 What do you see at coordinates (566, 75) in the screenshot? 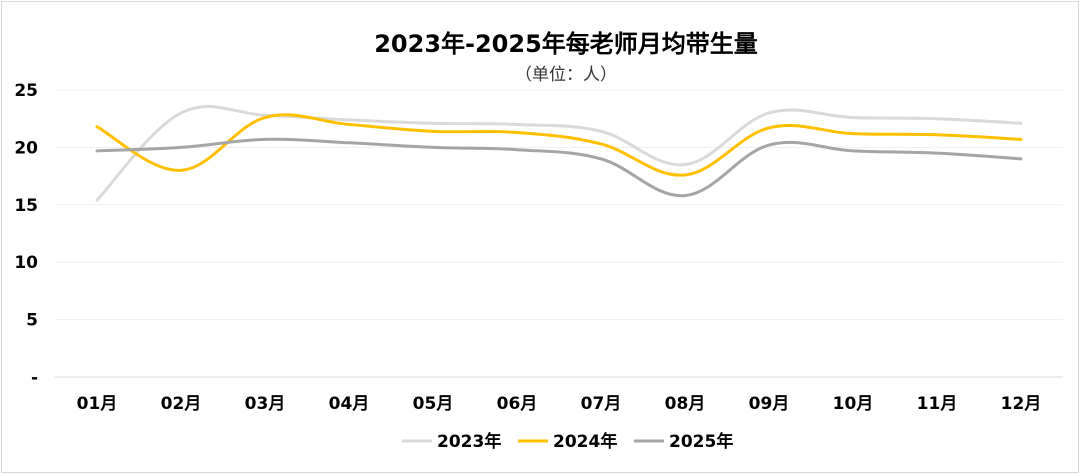
I see `chart-subtitle: （单位：人）` at bounding box center [566, 75].